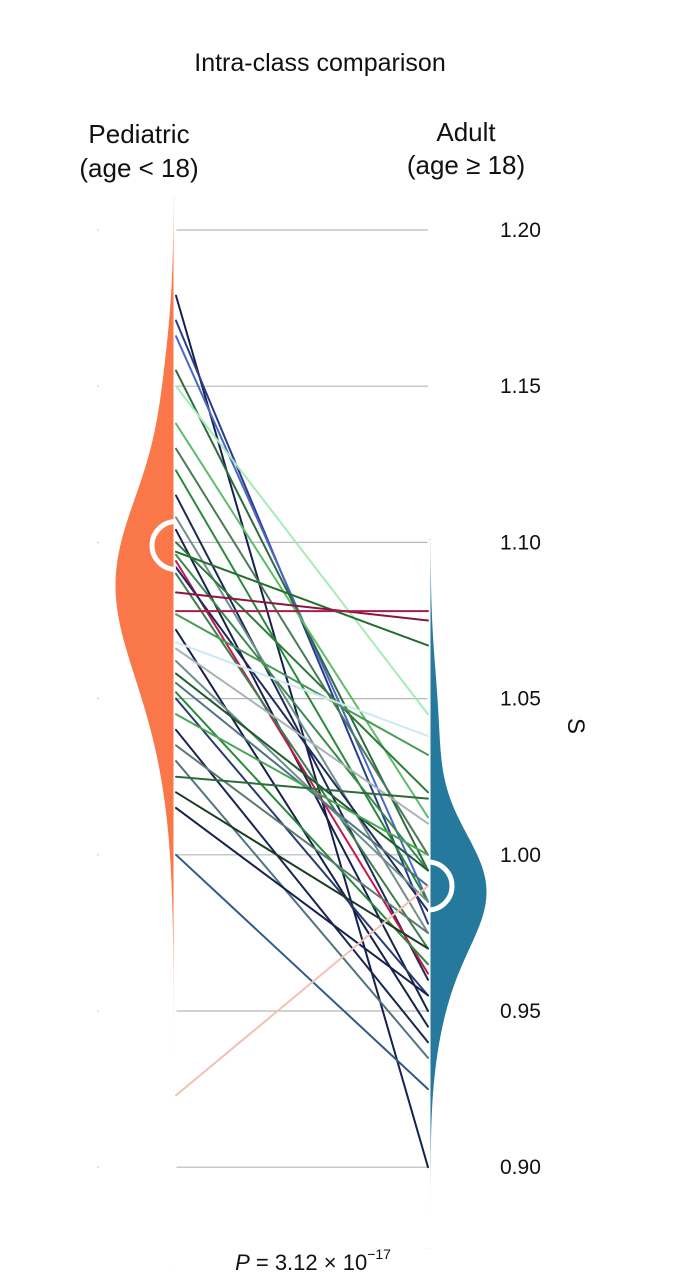 The image size is (688, 1280). What do you see at coordinates (308, 1262) in the screenshot?
I see `p-value-text: = 3.12 × 10` at bounding box center [308, 1262].